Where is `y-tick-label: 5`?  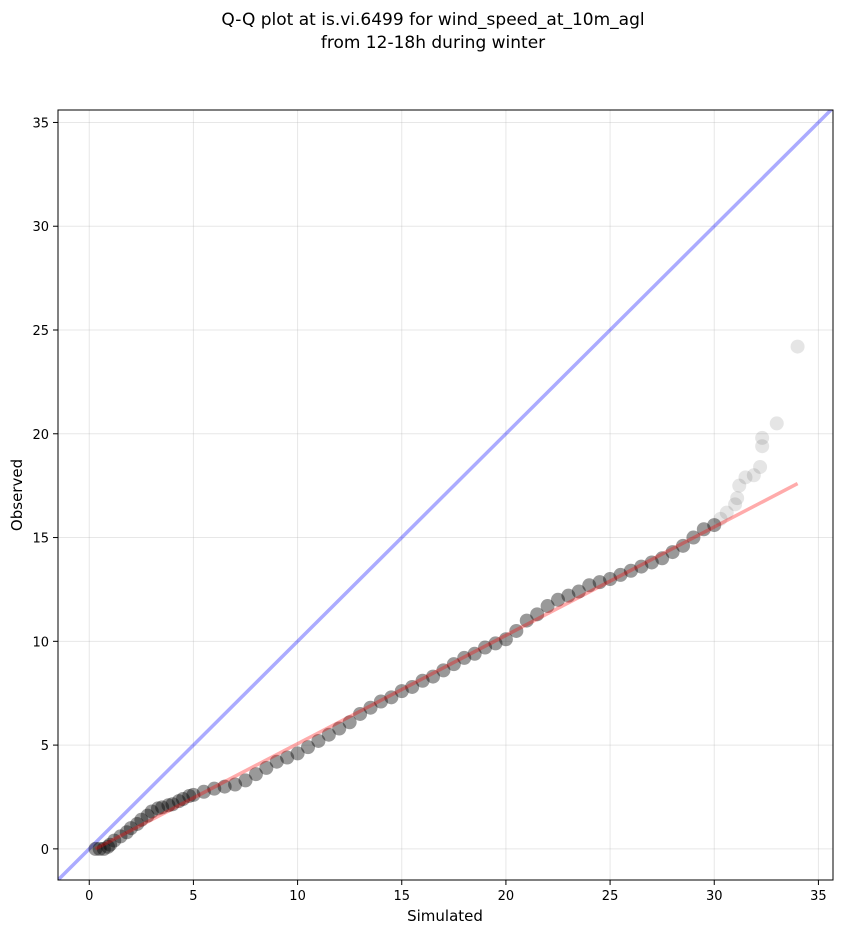
y-tick-label: 5 is located at coordinates (45, 746).